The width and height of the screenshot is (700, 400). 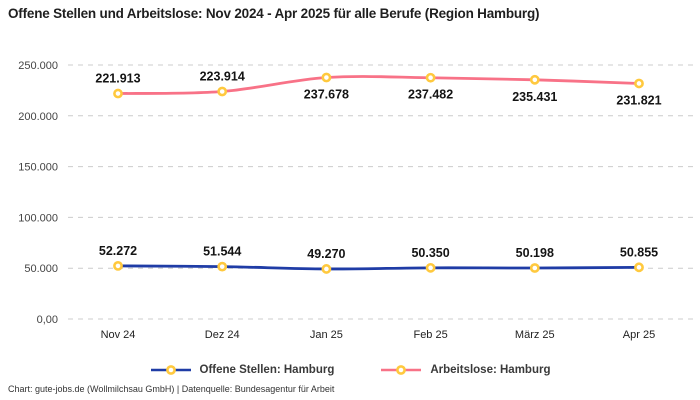 I want to click on data-point-label: 235.431, so click(x=534, y=97).